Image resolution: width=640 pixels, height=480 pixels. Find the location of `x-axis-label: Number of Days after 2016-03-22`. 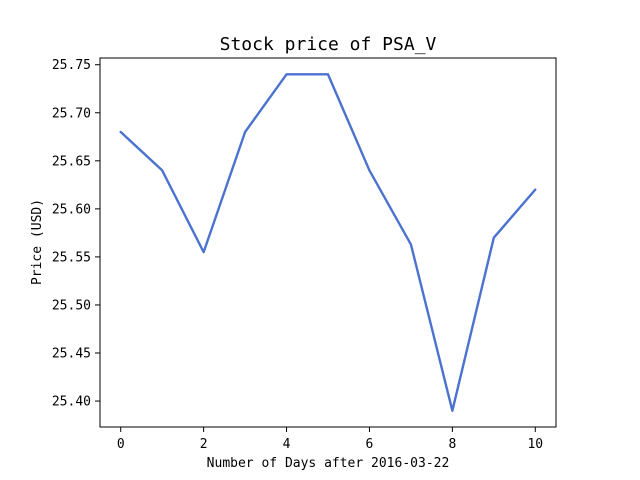

x-axis-label: Number of Days after 2016-03-22 is located at coordinates (328, 463).